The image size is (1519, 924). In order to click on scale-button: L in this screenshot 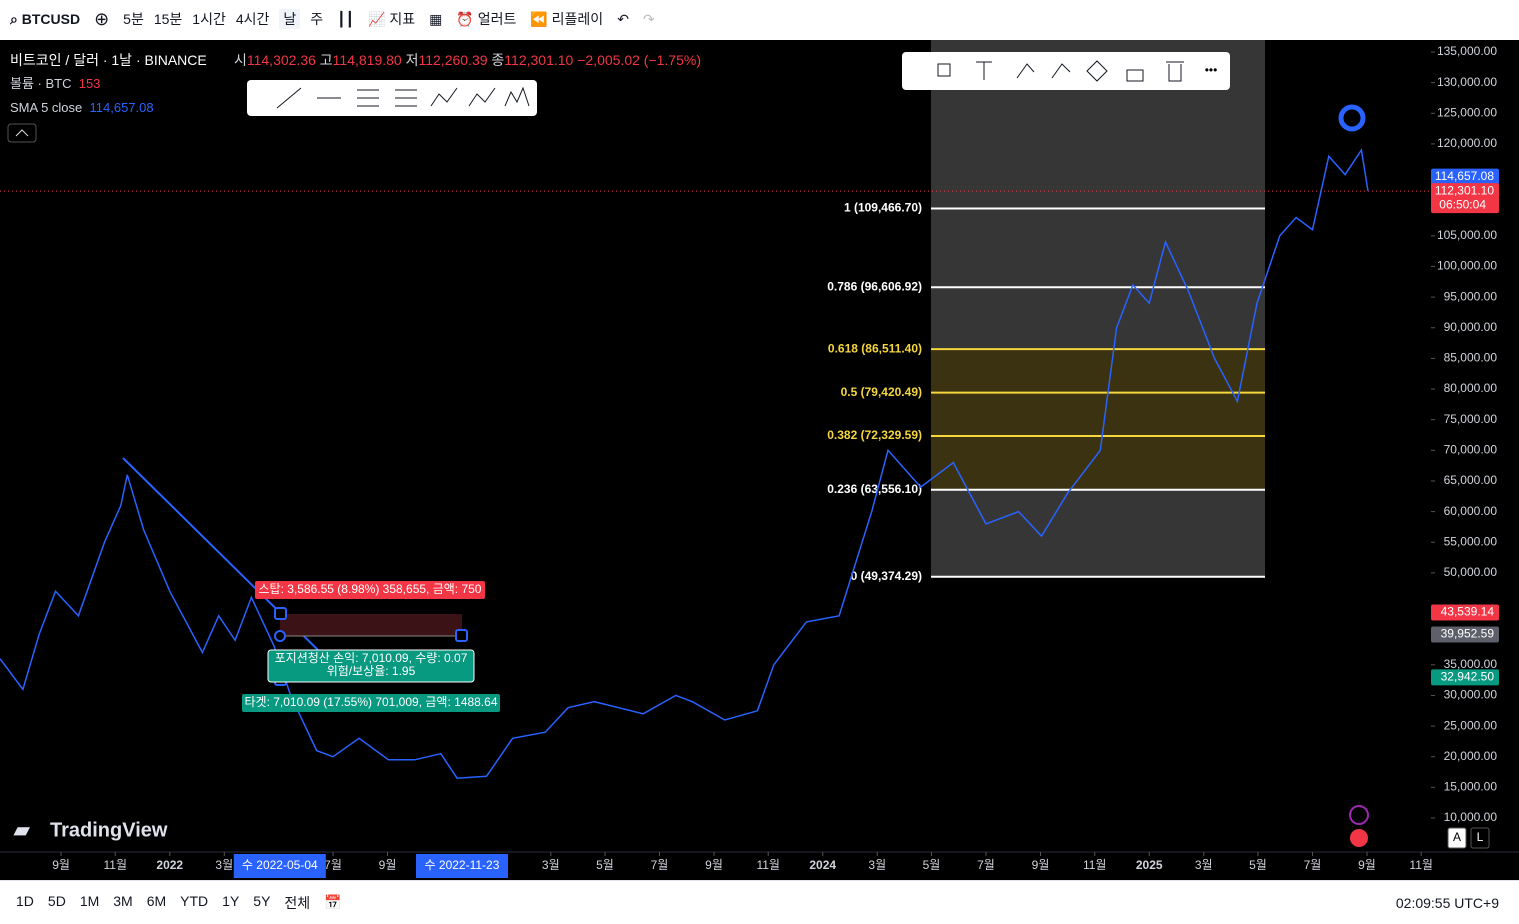, I will do `click(1480, 837)`.